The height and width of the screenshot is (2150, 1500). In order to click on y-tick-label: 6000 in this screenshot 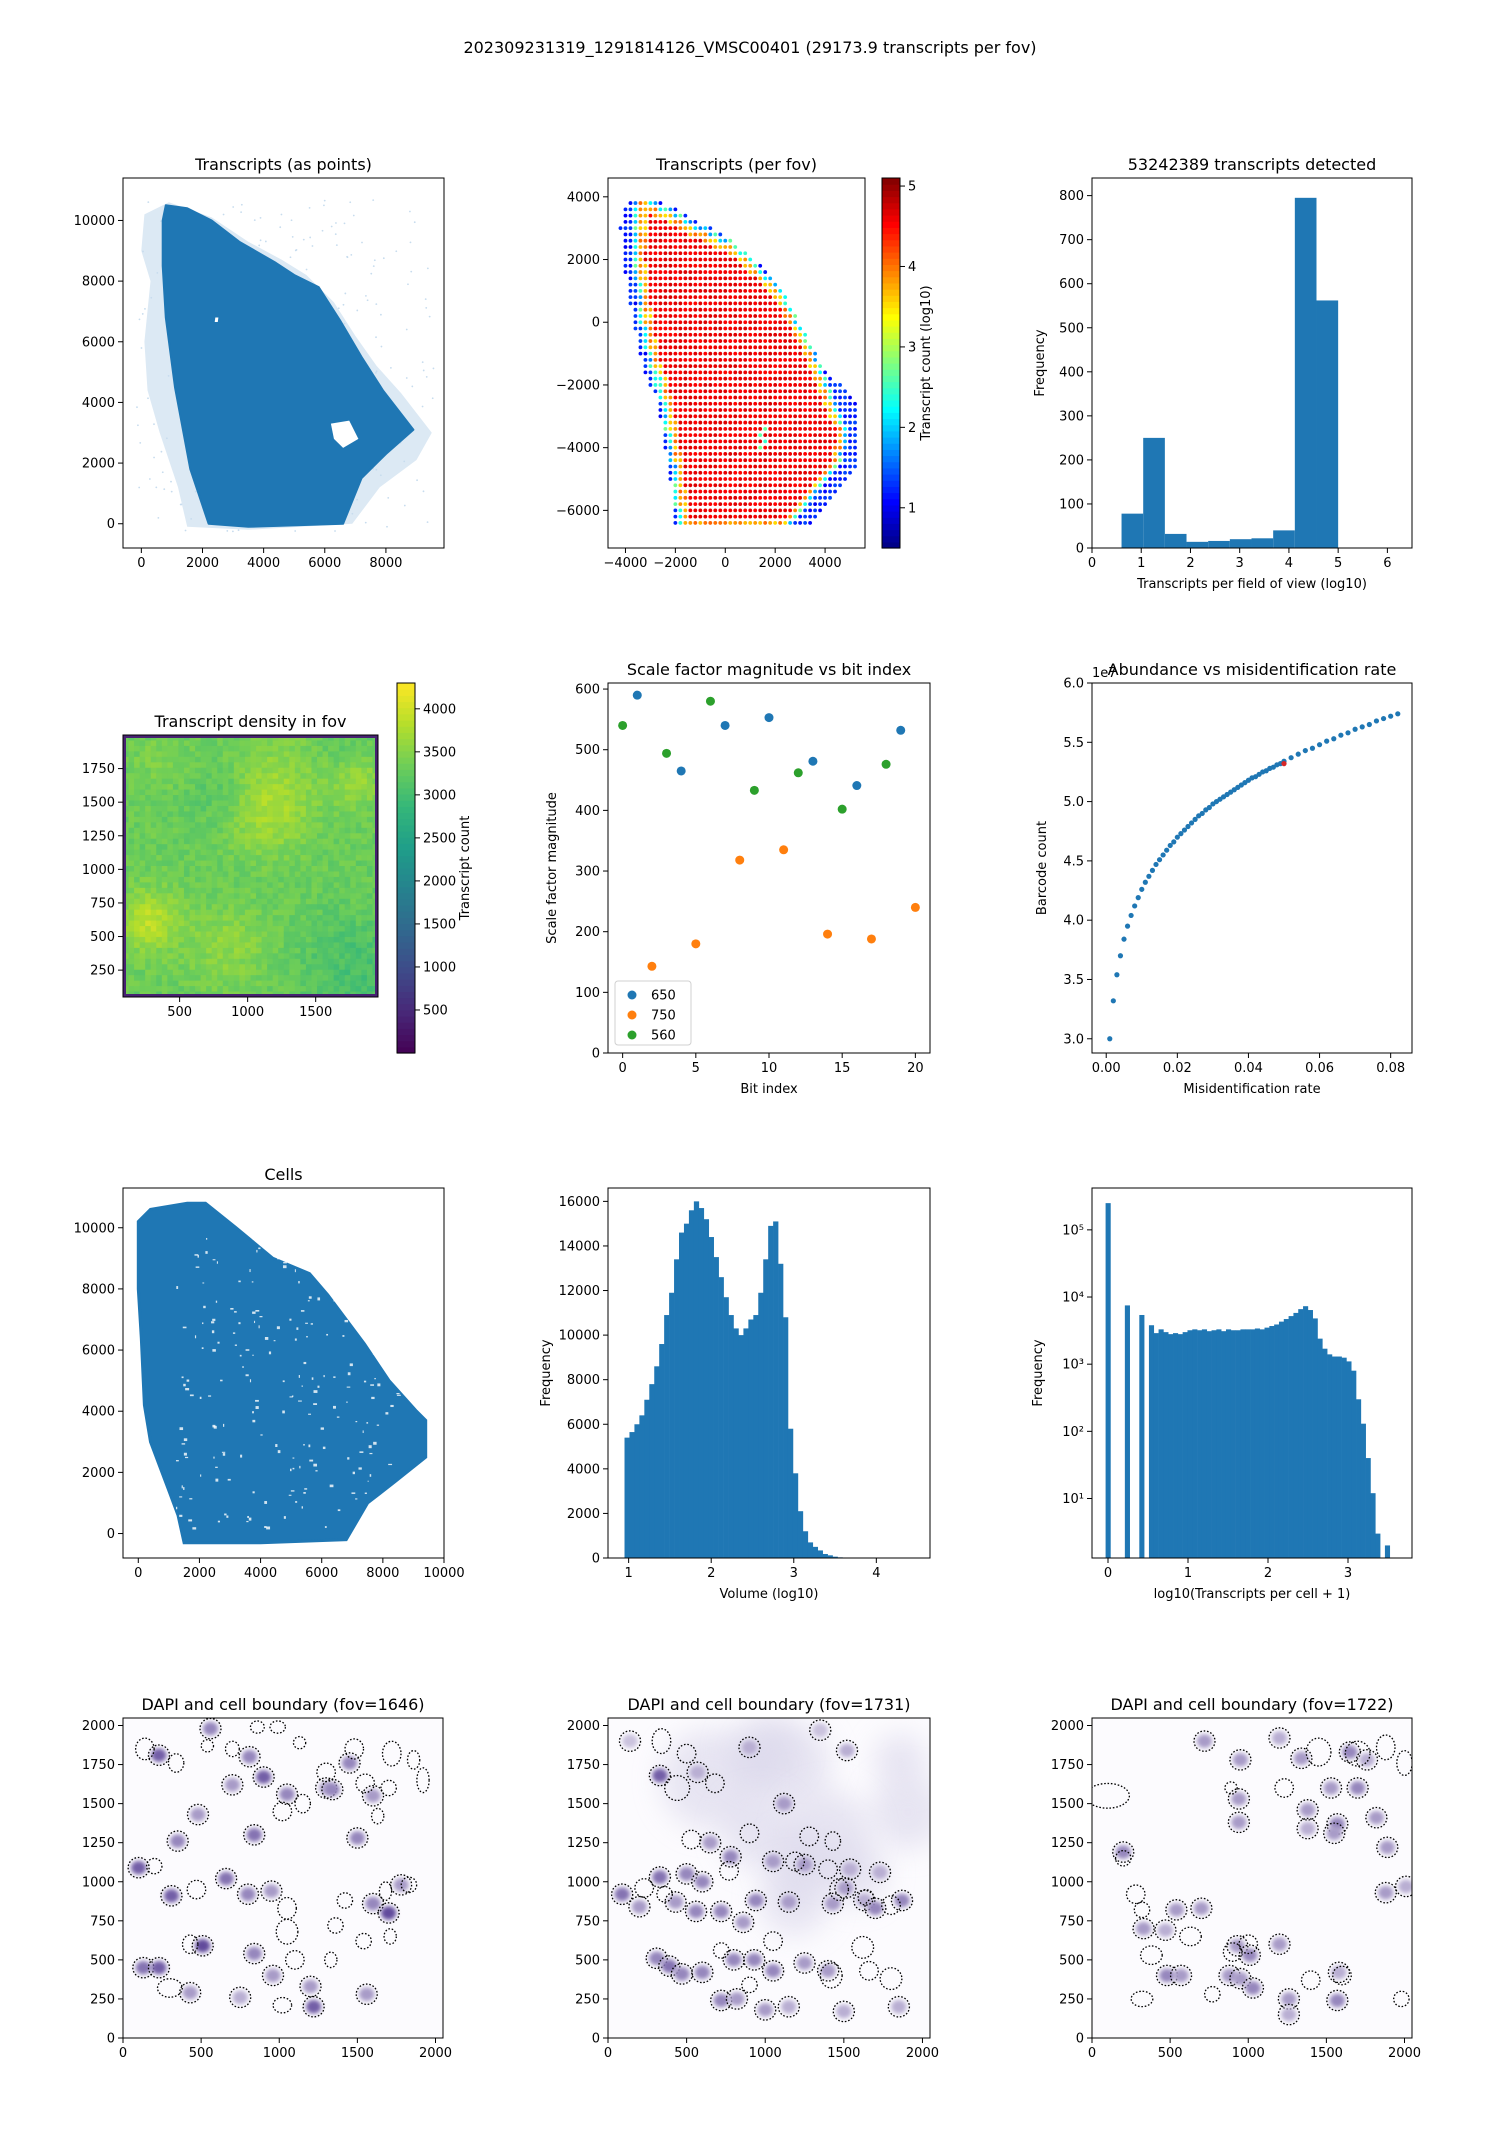, I will do `click(98, 342)`.